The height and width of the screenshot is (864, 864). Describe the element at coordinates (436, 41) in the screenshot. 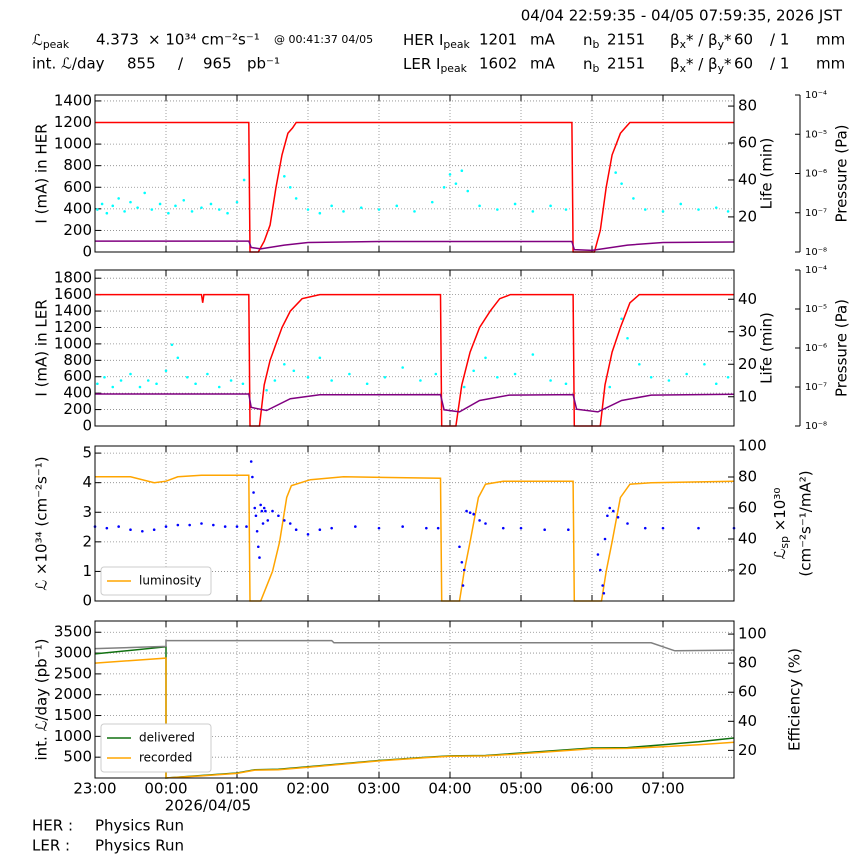

I see `header-item: HER Ipeak` at that location.